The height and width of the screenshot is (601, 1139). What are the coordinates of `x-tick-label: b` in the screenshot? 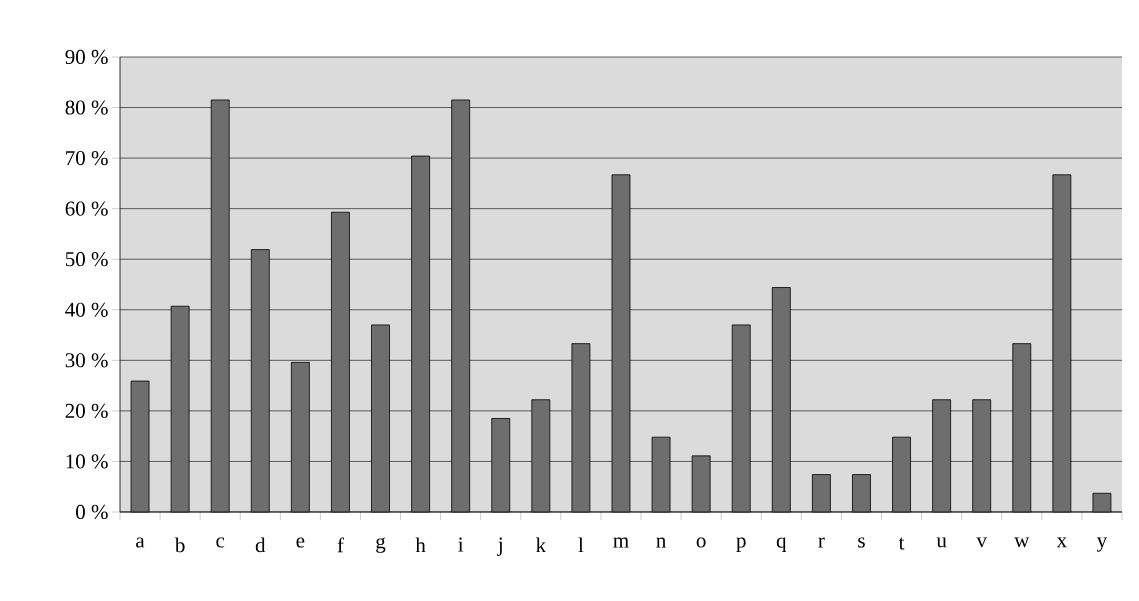 It's located at (179, 545).